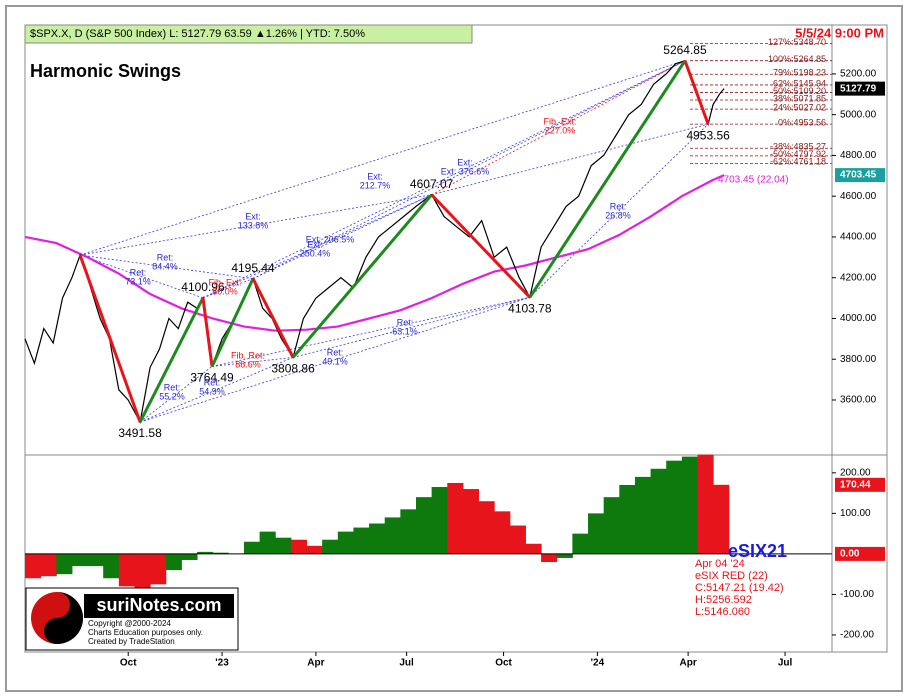 This screenshot has height=697, width=910. I want to click on annotation: 80.0%, so click(225, 291).